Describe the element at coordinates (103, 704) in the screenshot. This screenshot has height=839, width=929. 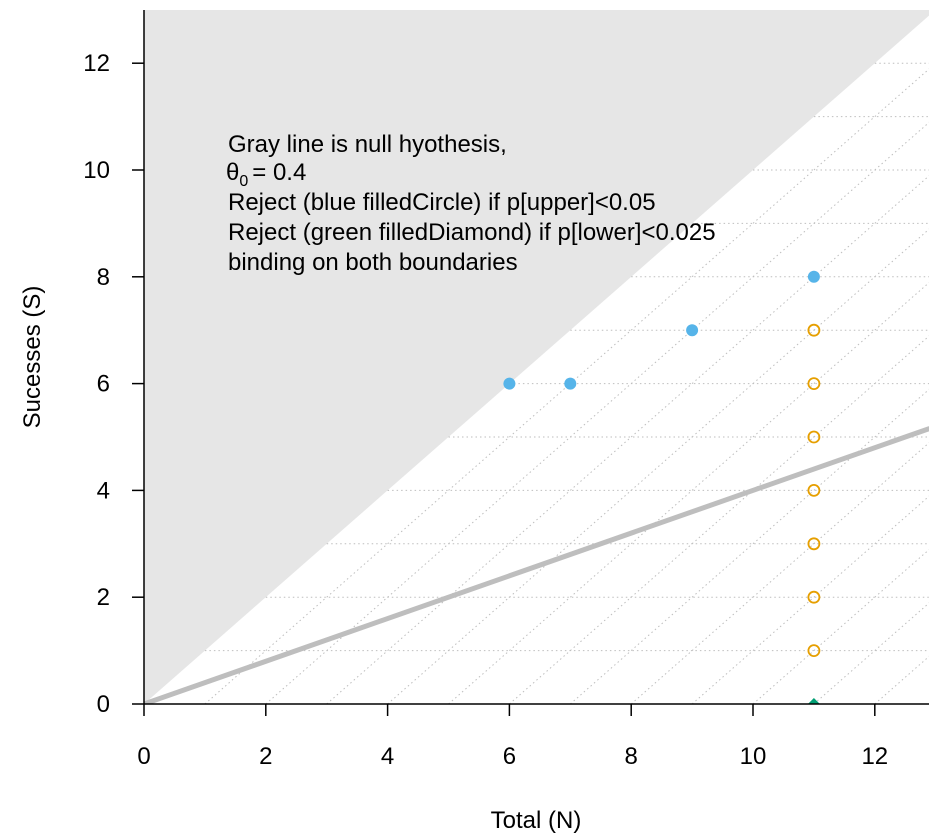
I see `y-tick-label: 0` at that location.